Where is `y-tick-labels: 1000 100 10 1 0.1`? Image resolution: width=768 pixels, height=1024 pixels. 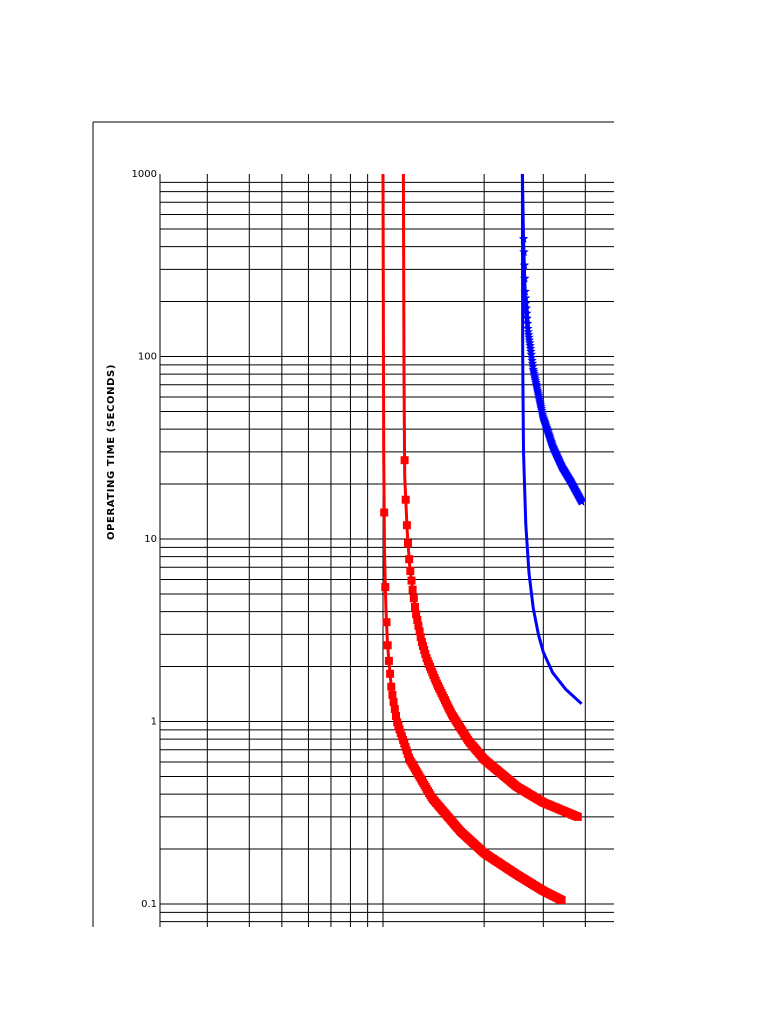
y-tick-labels: 1000 100 10 1 0.1 is located at coordinates (144, 539).